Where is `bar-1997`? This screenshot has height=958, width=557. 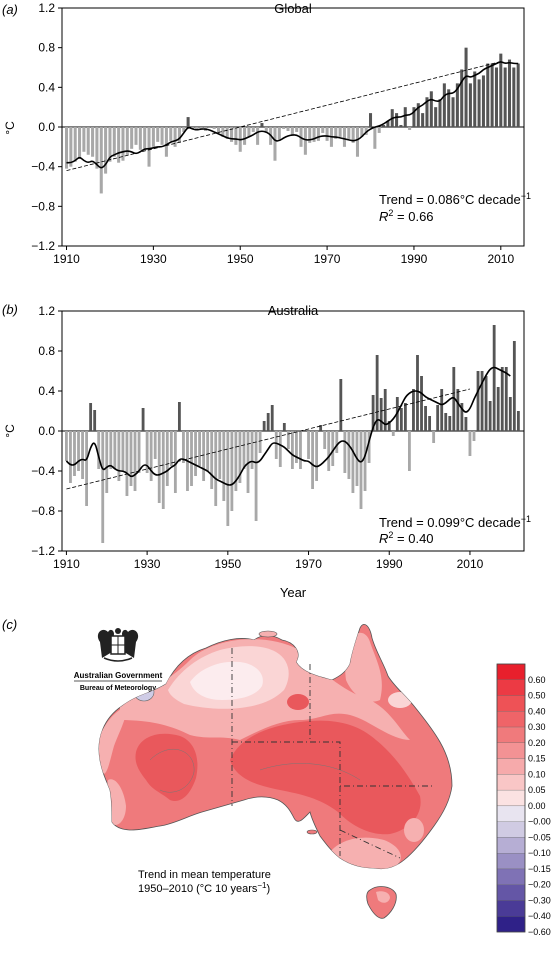 bar-1997 is located at coordinates (444, 105).